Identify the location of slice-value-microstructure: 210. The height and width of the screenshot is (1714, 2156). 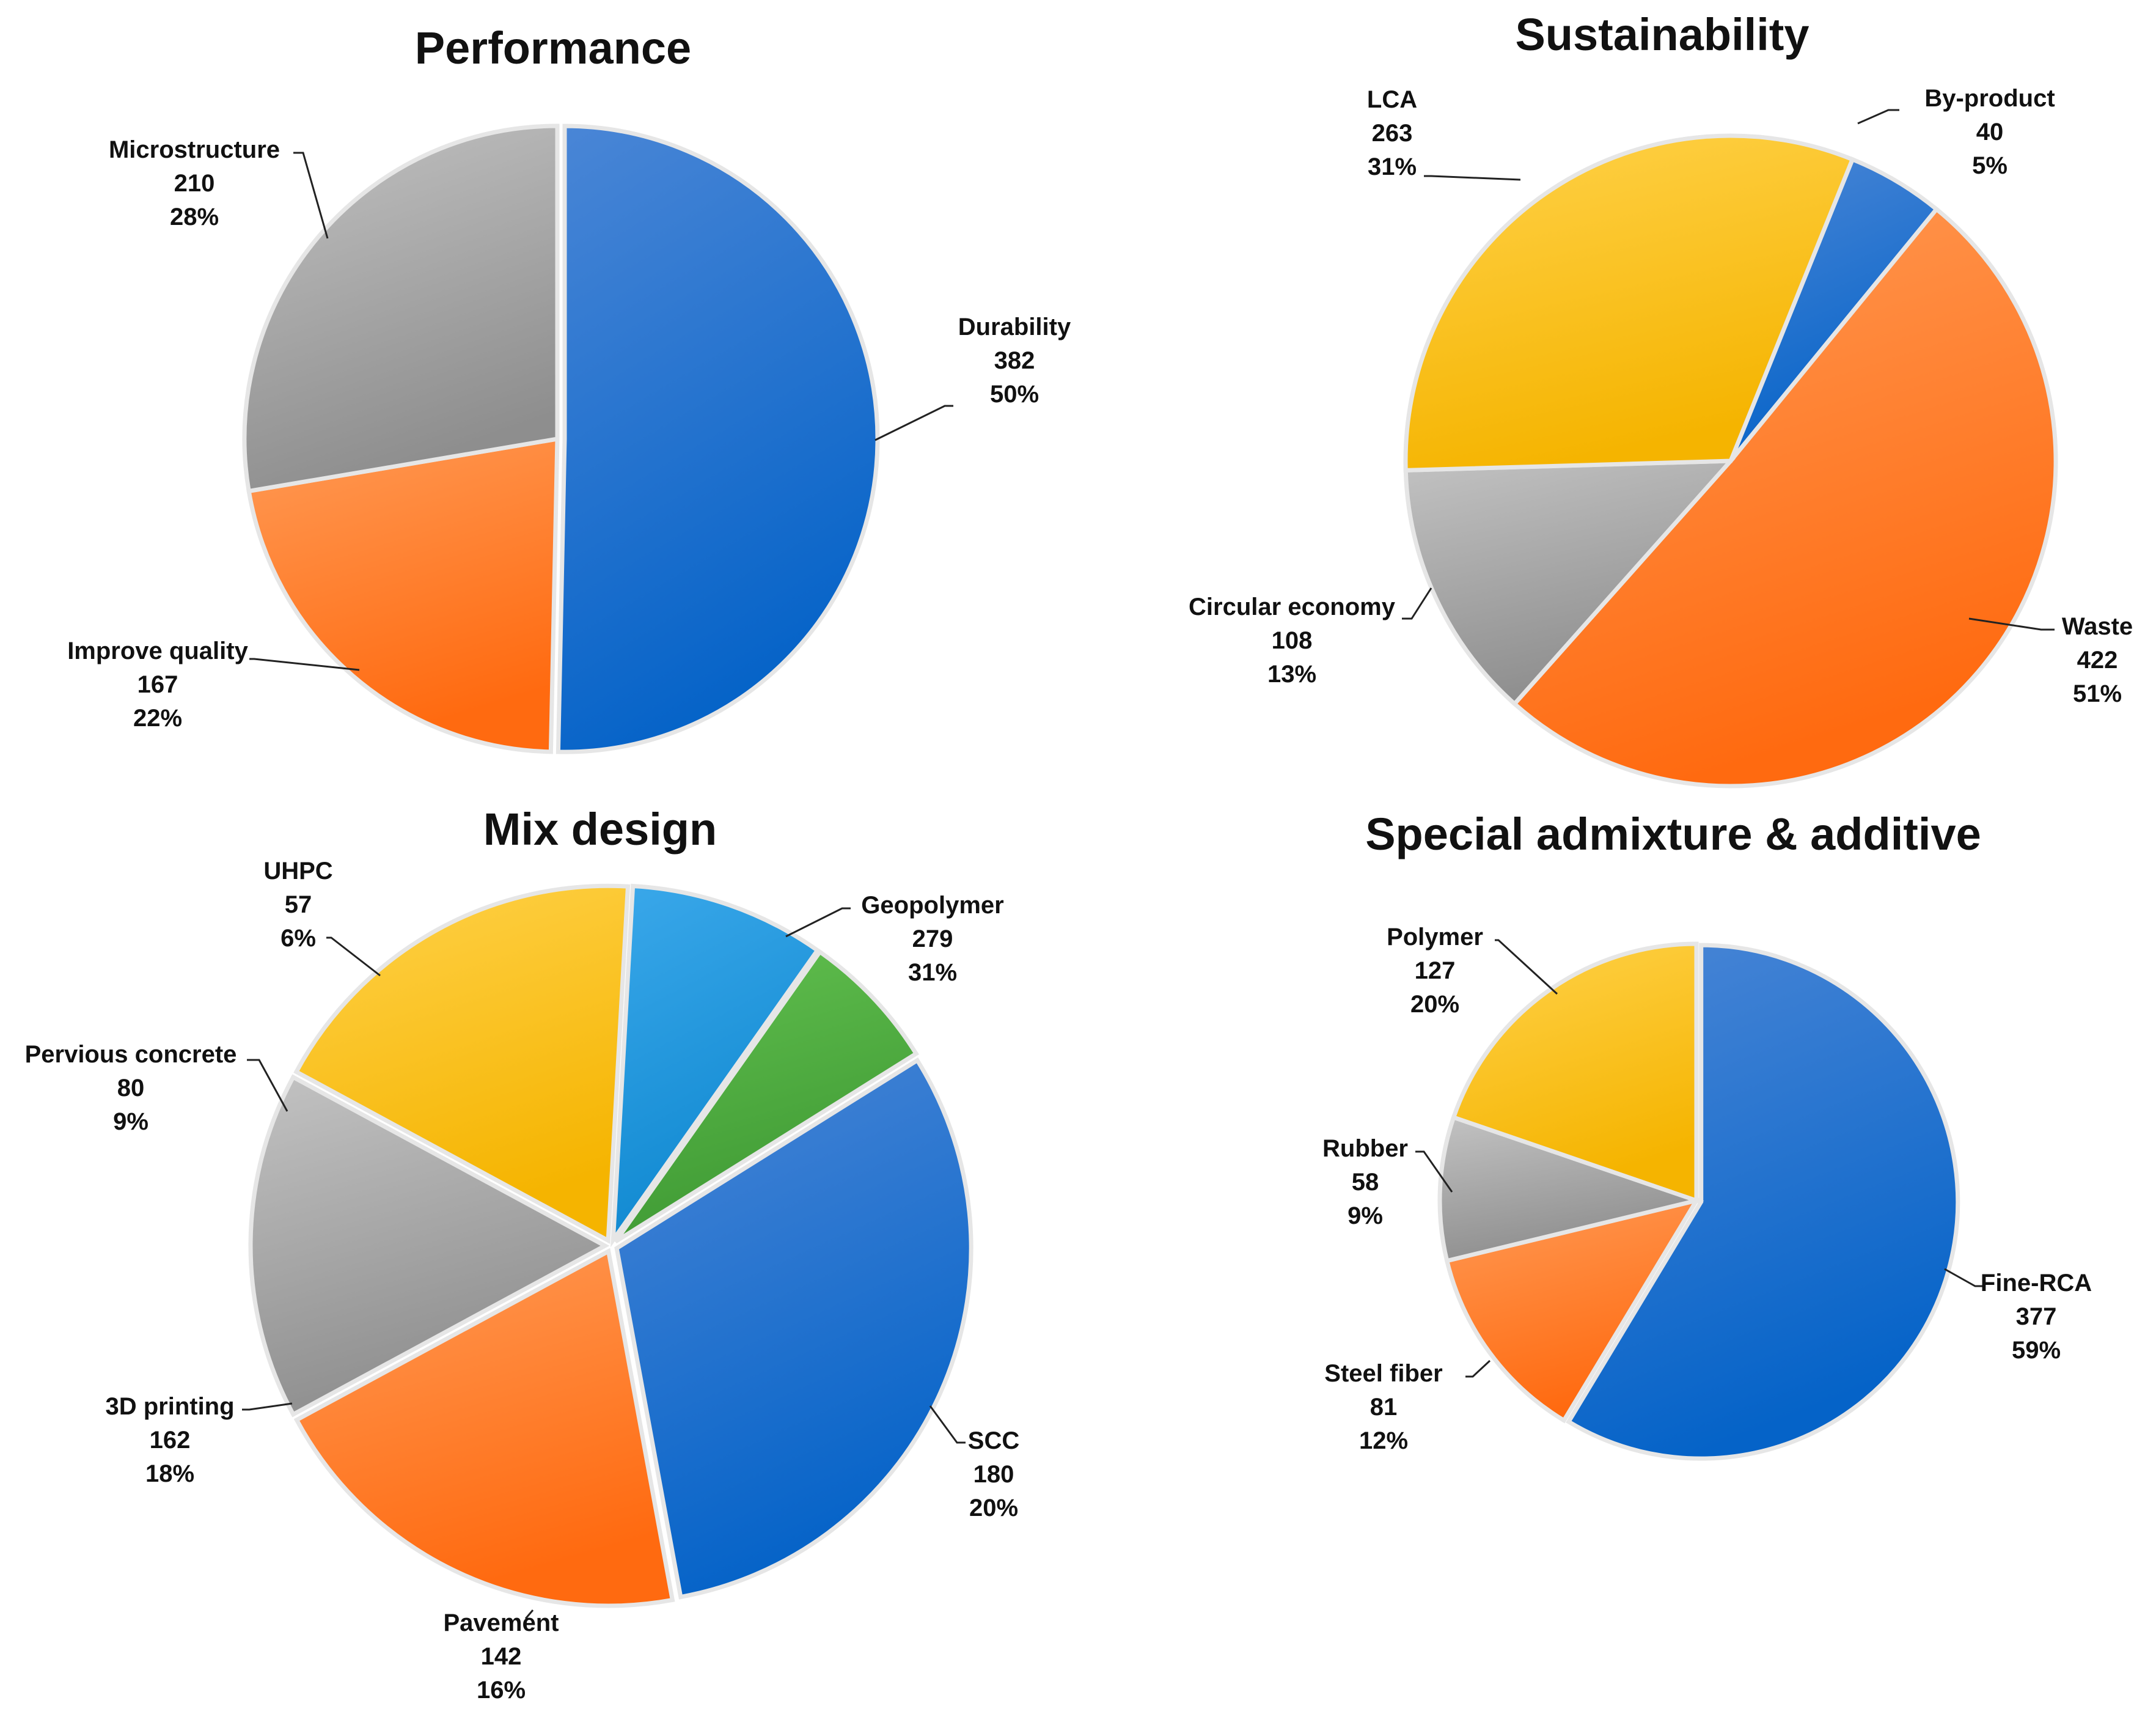
(195, 183).